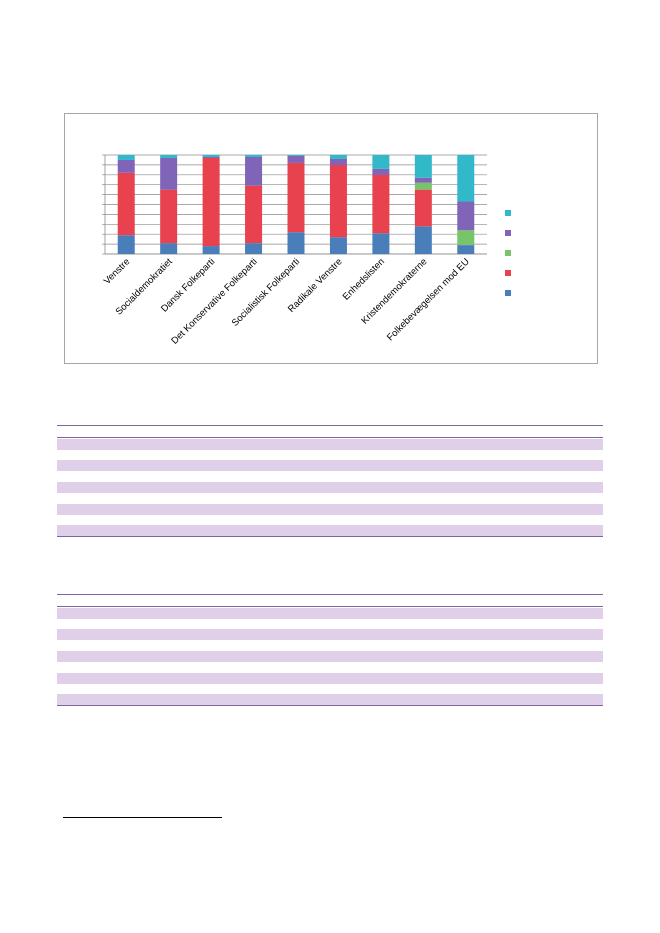 This screenshot has height=933, width=660. Describe the element at coordinates (428, 299) in the screenshot. I see `x-tick-label: Folkebevægelsen mod EU` at that location.